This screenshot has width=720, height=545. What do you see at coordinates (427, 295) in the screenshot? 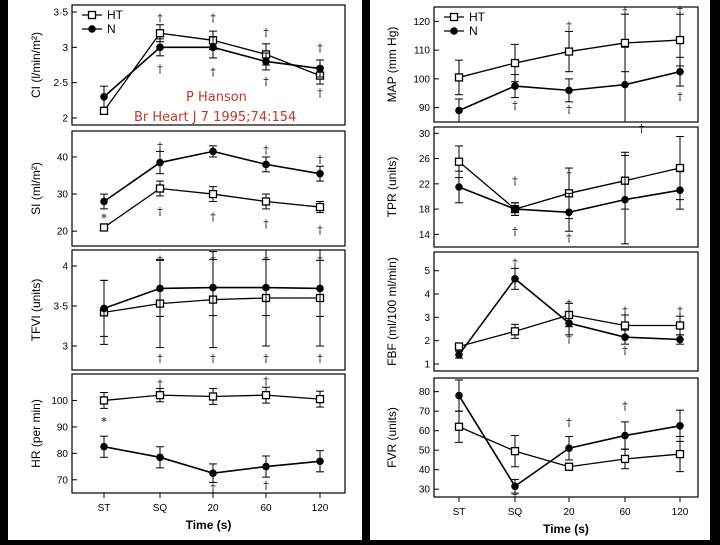
I see `y-tick-label: 4` at bounding box center [427, 295].